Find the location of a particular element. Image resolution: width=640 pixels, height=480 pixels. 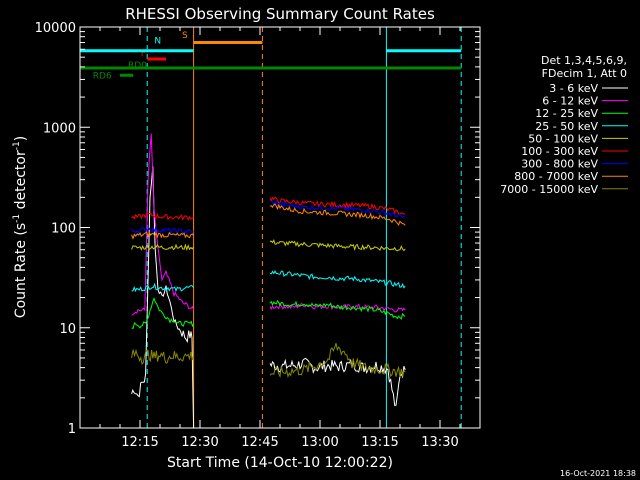

legend-label-7: 800 - 7000 keV is located at coordinates (556, 176).